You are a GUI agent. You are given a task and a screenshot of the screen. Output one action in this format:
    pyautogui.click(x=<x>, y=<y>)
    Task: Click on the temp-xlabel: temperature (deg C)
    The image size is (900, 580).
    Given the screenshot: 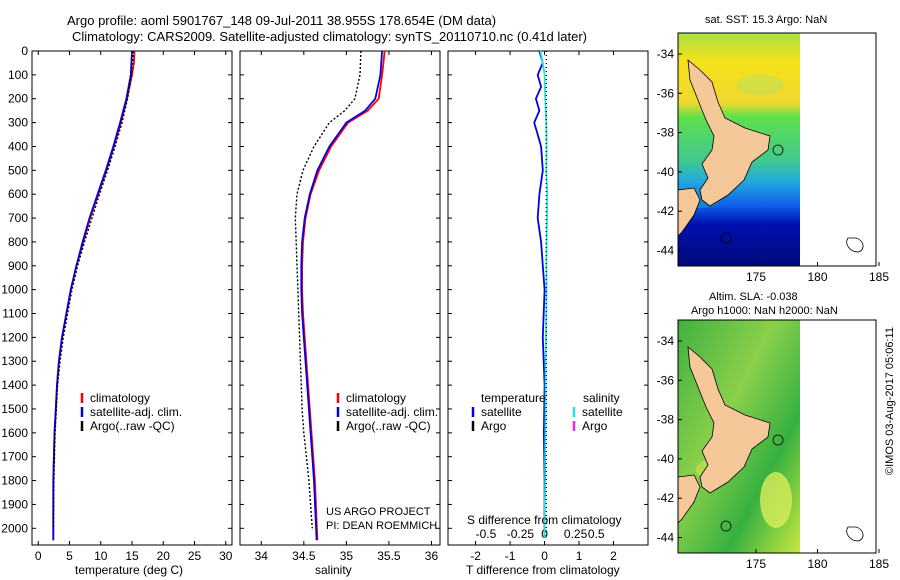 What is the action you would take?
    pyautogui.click(x=129, y=570)
    